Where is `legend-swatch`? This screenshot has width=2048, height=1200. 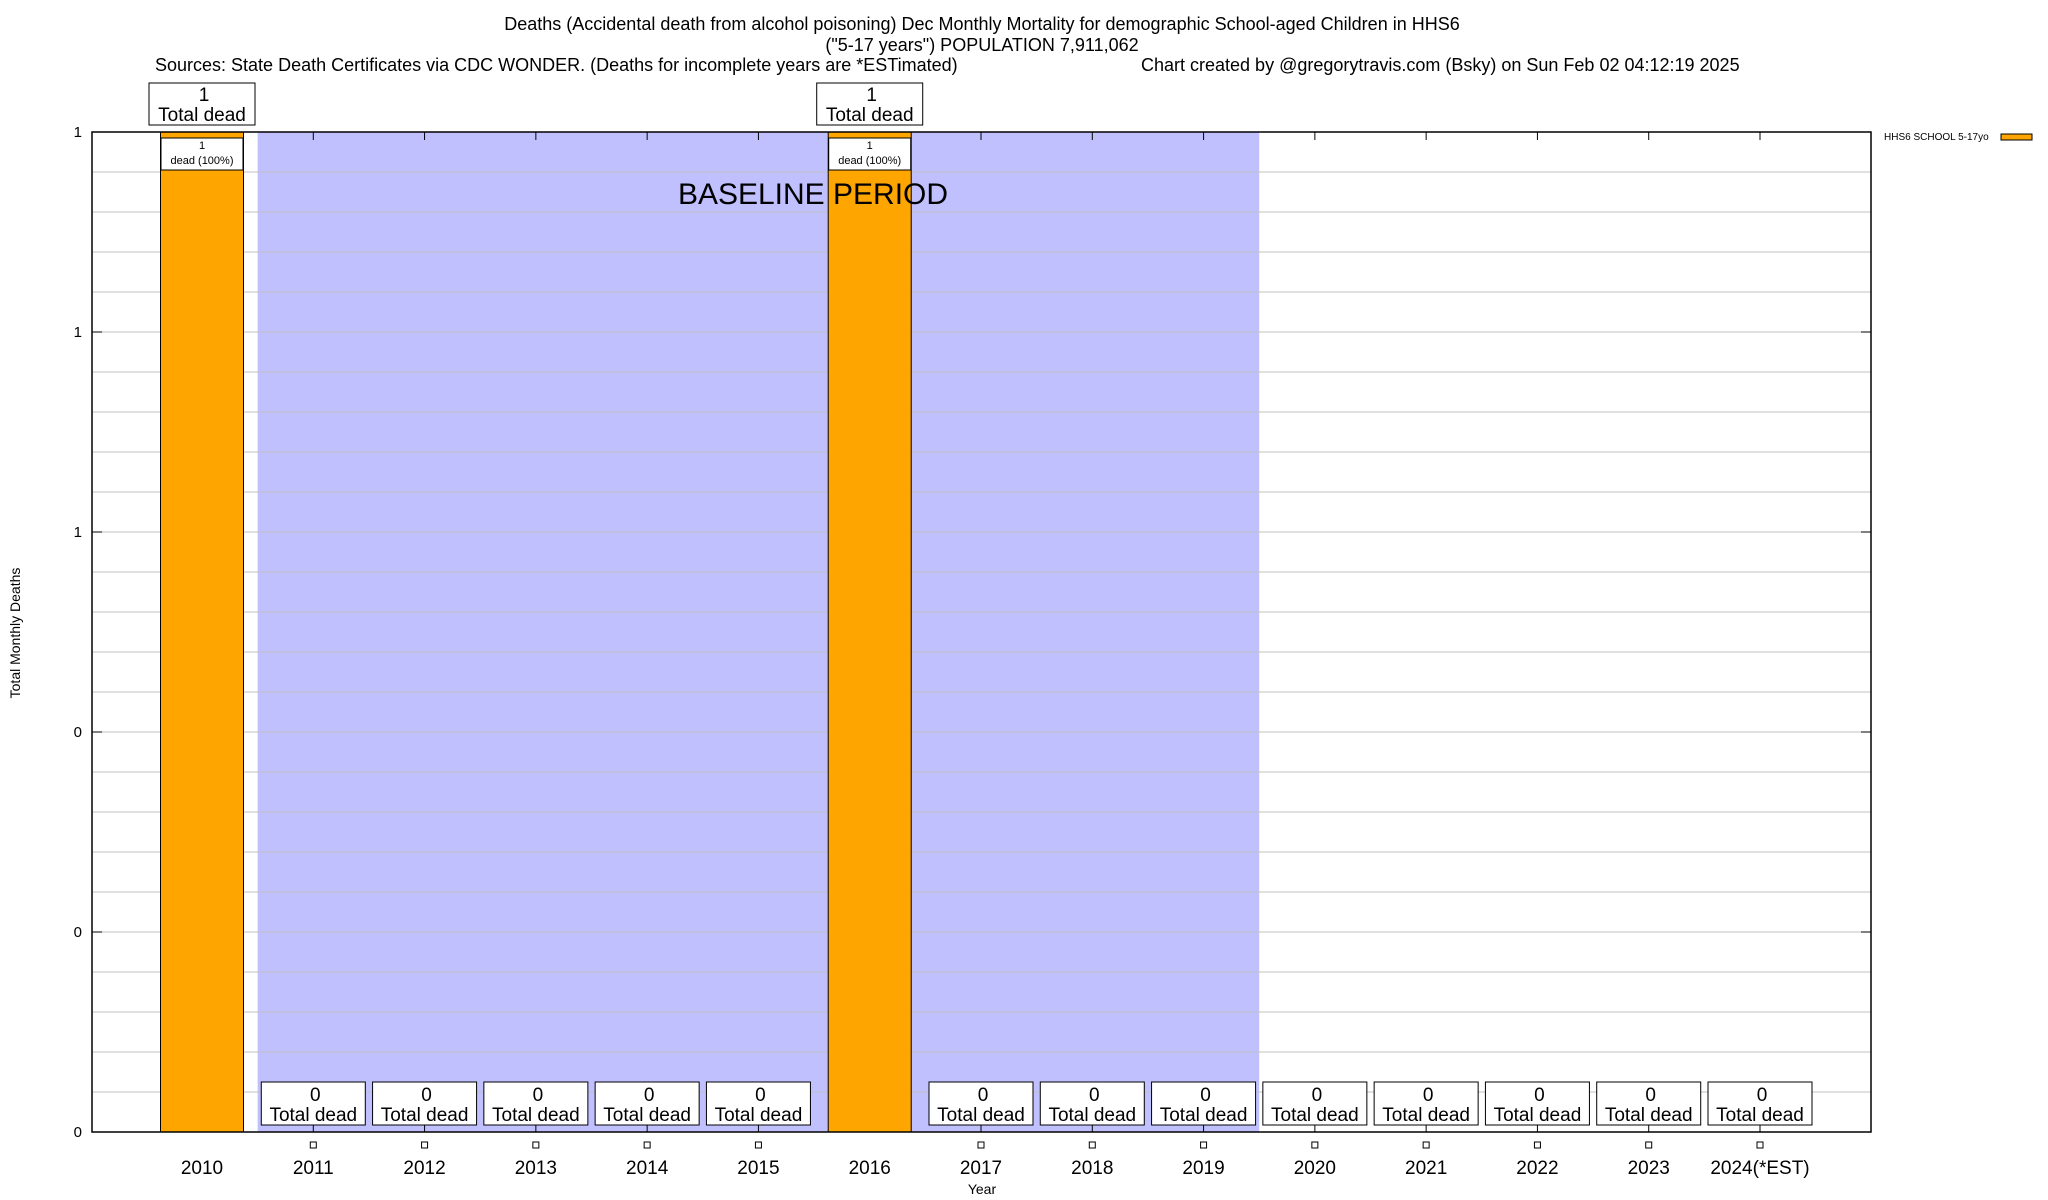 legend-swatch is located at coordinates (2016, 137).